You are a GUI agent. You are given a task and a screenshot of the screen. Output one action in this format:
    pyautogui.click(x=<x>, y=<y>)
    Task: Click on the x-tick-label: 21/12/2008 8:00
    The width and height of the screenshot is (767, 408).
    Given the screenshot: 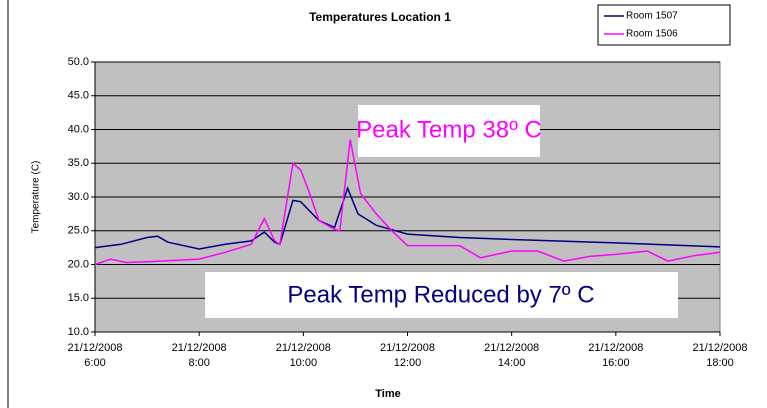 What is the action you would take?
    pyautogui.click(x=199, y=355)
    